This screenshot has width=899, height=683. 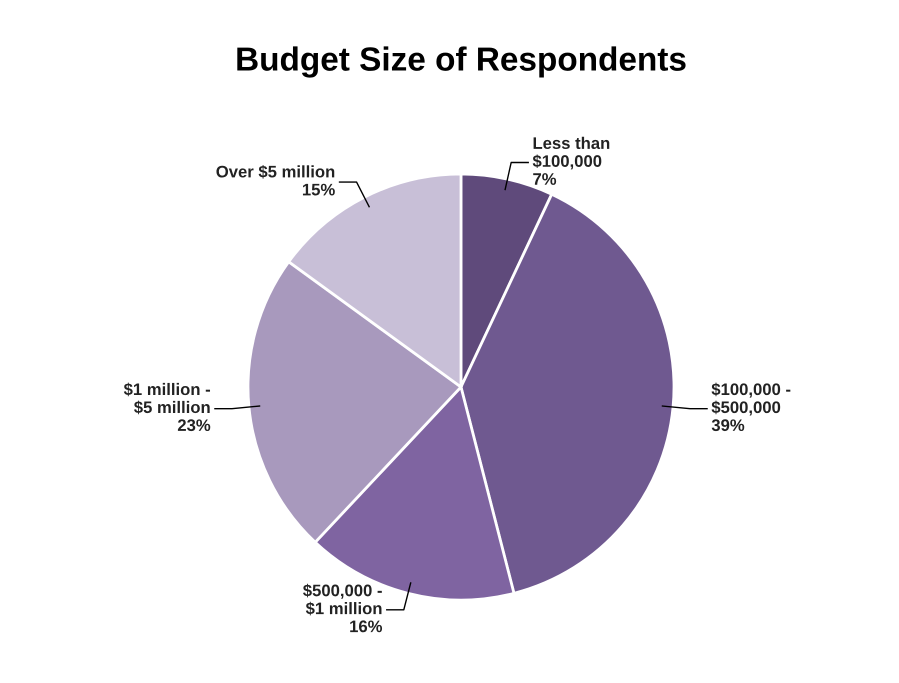 I want to click on slice-label: $1 million - $5 million, so click(x=167, y=398).